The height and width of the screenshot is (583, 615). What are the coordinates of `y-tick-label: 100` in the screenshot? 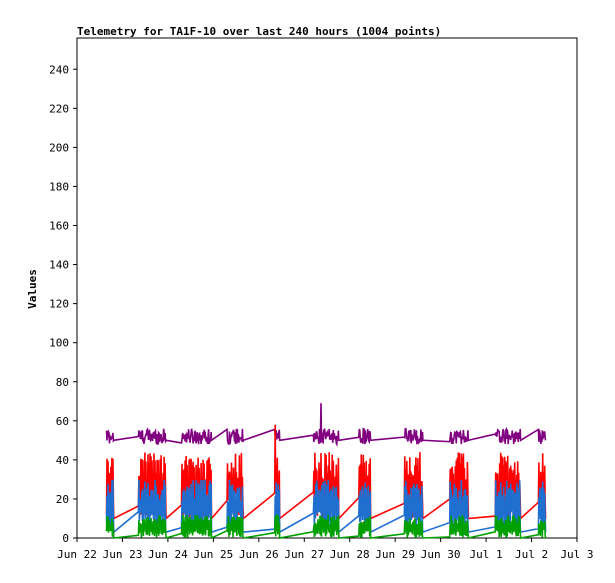 It's located at (59, 343).